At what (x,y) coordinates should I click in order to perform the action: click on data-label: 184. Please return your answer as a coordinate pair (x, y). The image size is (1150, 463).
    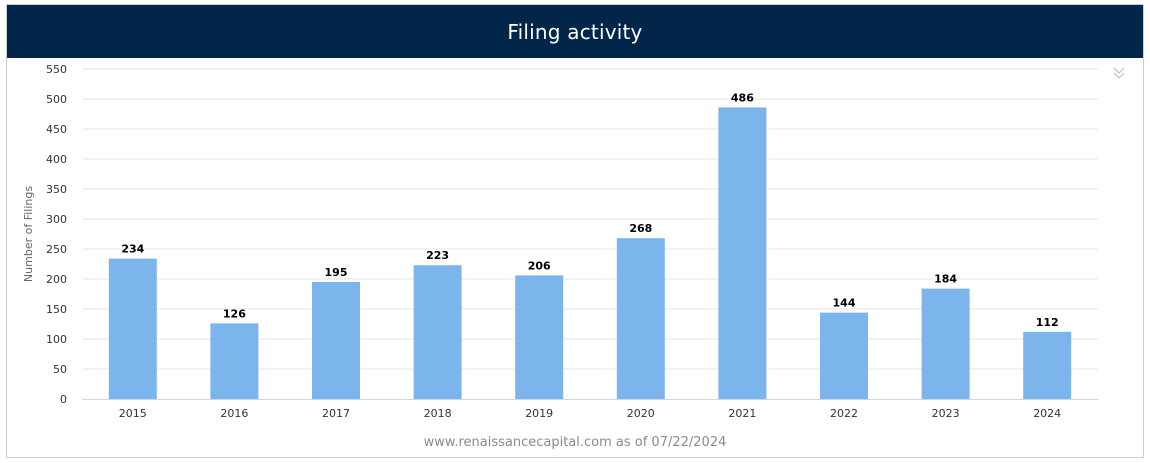
    Looking at the image, I should click on (945, 279).